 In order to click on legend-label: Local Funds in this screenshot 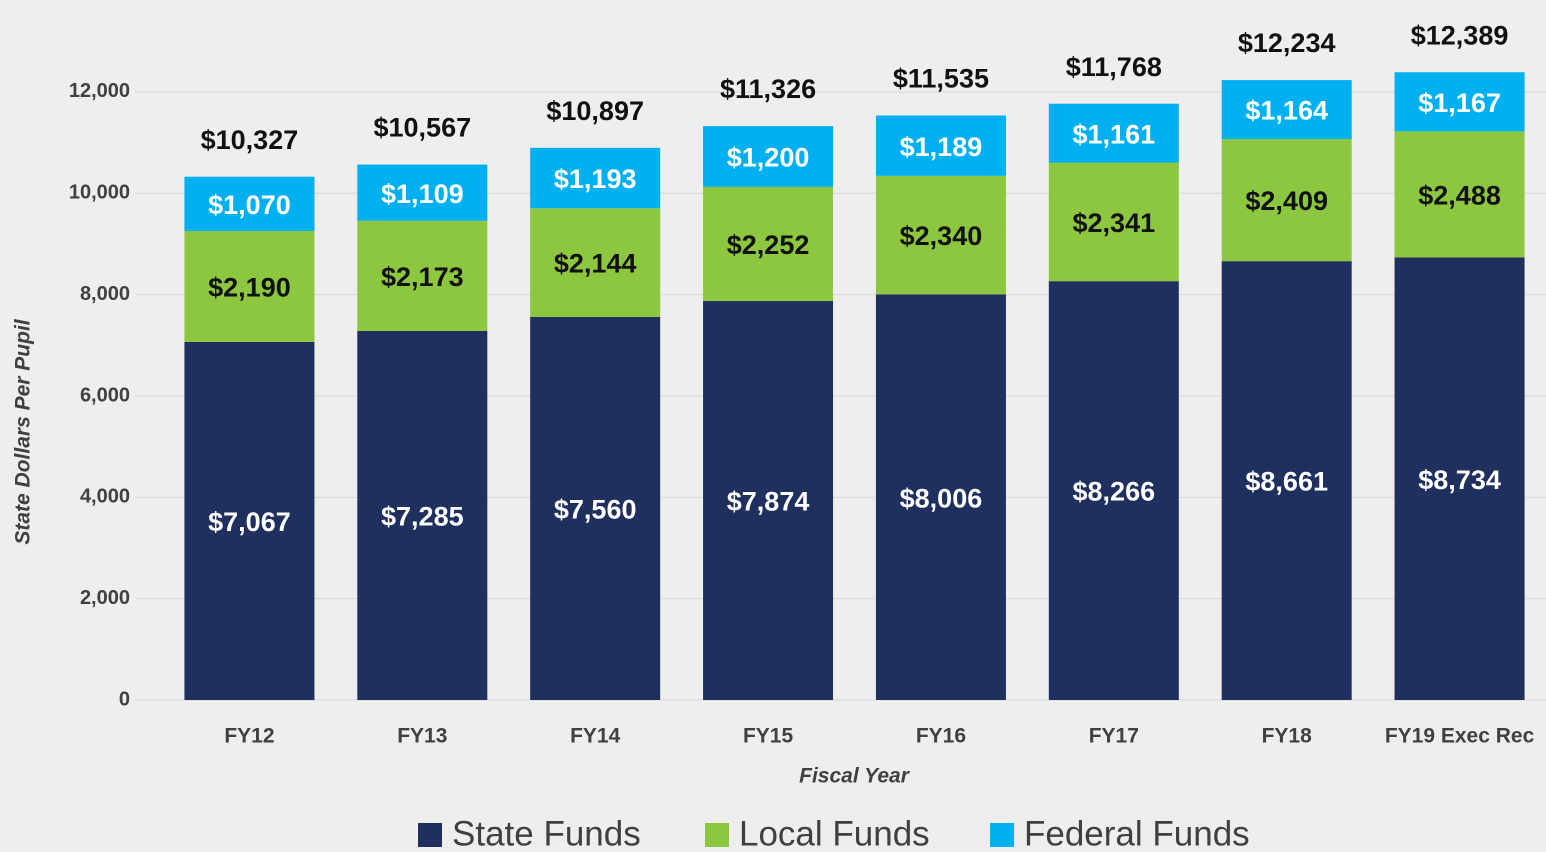, I will do `click(834, 833)`.